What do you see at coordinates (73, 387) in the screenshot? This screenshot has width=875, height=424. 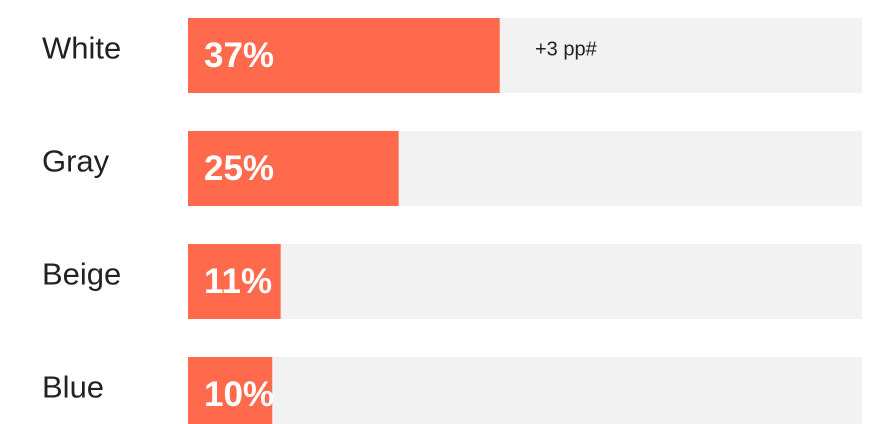 I see `category-label: Blue` at bounding box center [73, 387].